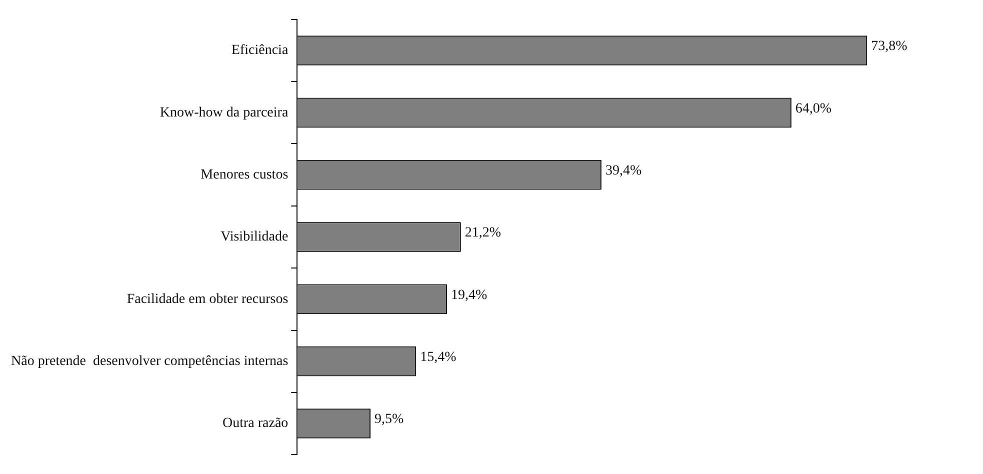  Describe the element at coordinates (438, 358) in the screenshot. I see `data-label: 15,4%` at that location.